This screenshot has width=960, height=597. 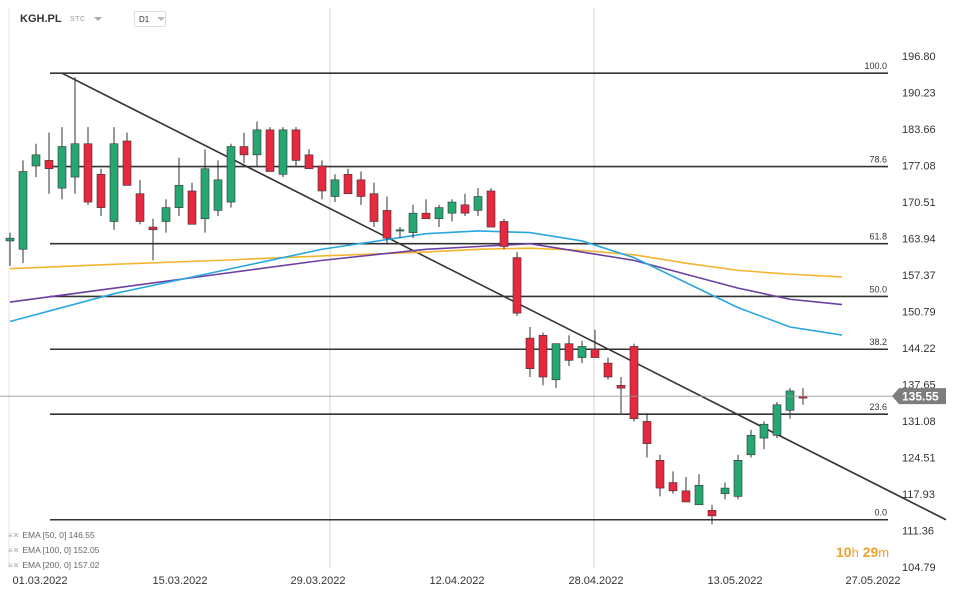 I want to click on last-price-value: 135.55, so click(x=920, y=397).